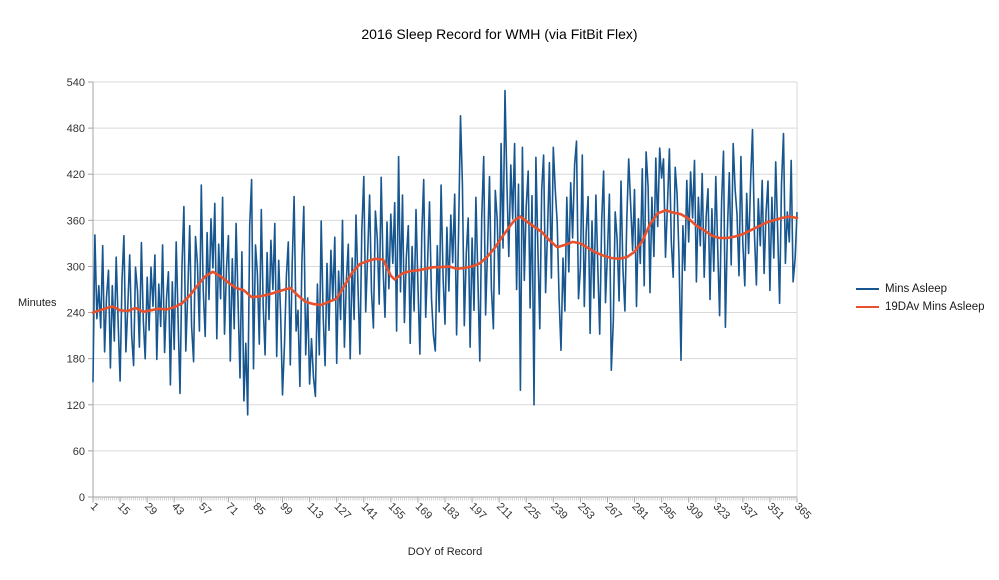 This screenshot has height=580, width=999. Describe the element at coordinates (721, 511) in the screenshot. I see `x-tick-label-323: 323` at that location.